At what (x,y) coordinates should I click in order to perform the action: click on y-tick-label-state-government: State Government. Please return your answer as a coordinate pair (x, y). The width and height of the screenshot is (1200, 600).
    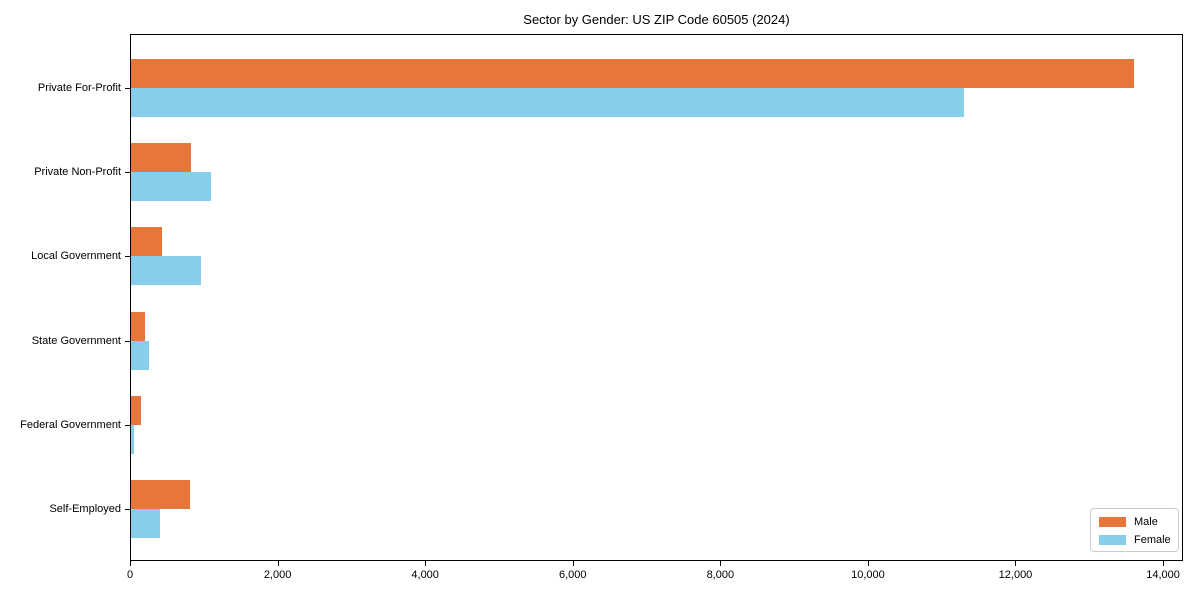
    Looking at the image, I should click on (76, 340).